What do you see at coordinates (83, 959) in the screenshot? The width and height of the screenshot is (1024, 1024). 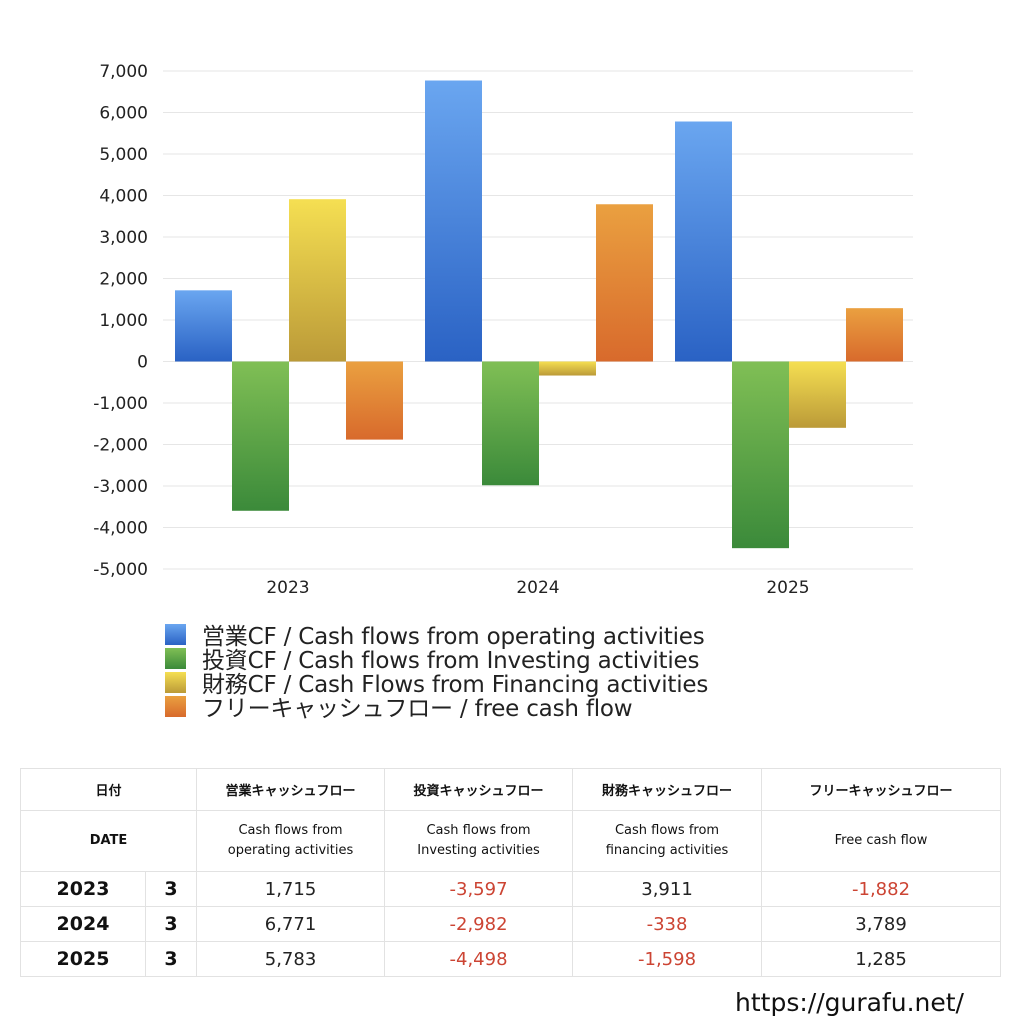 I see `cell-year: 2025` at bounding box center [83, 959].